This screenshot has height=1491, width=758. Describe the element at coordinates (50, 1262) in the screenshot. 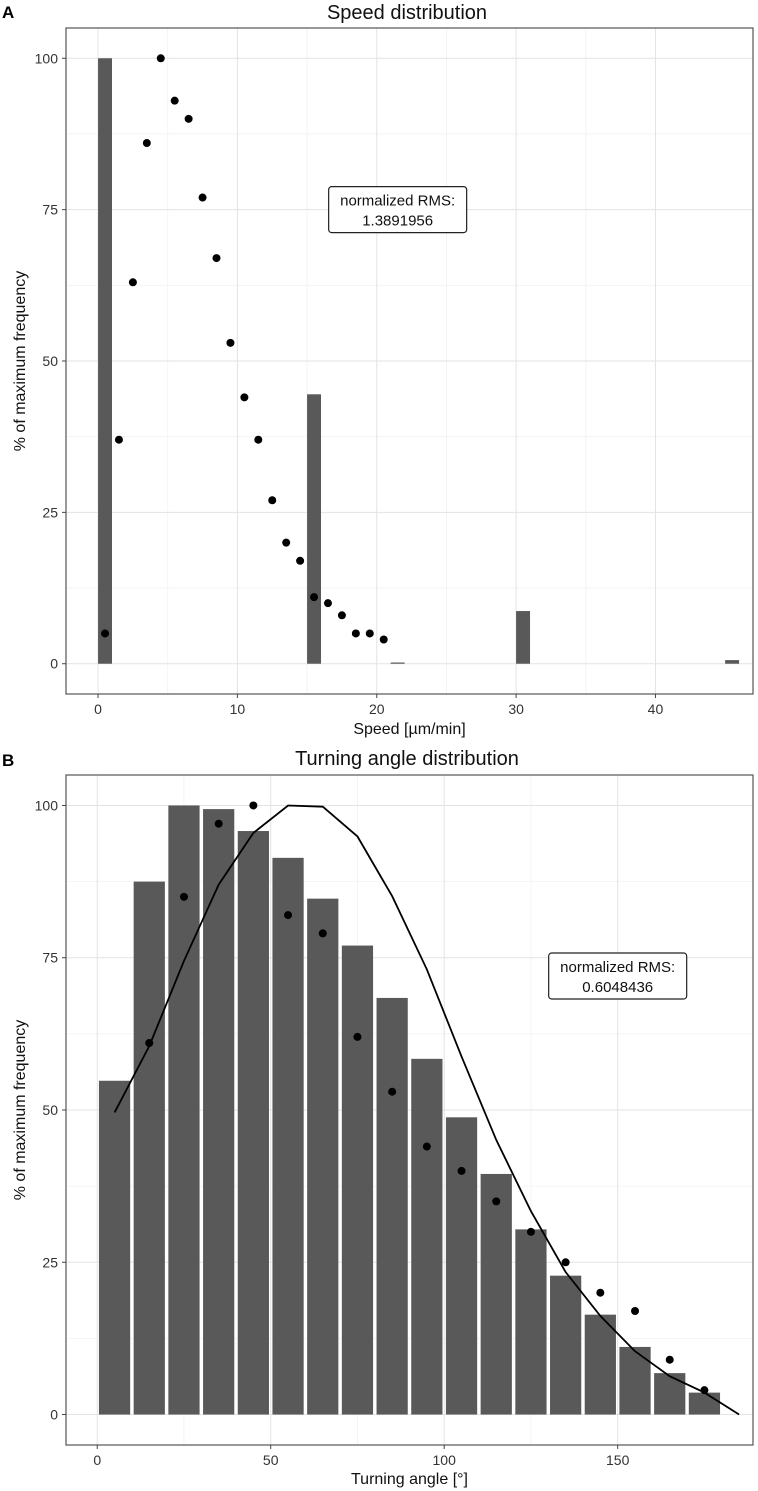

I see `turning-y-tick-label: 25` at that location.